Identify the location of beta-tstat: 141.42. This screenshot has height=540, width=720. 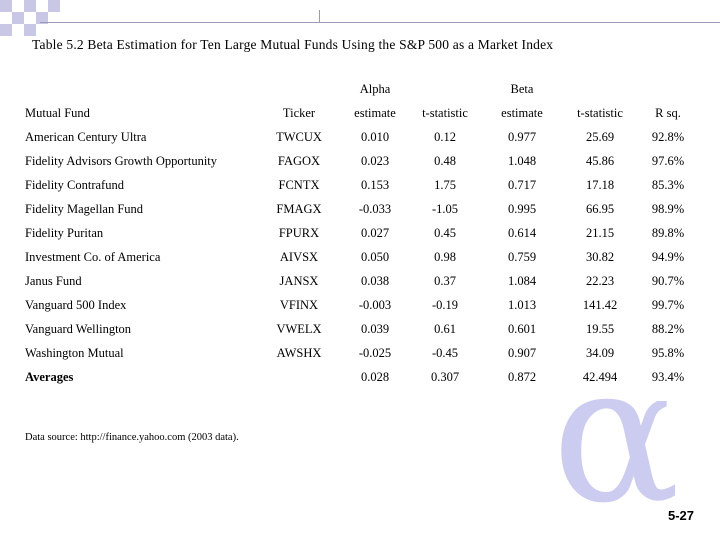
(600, 305).